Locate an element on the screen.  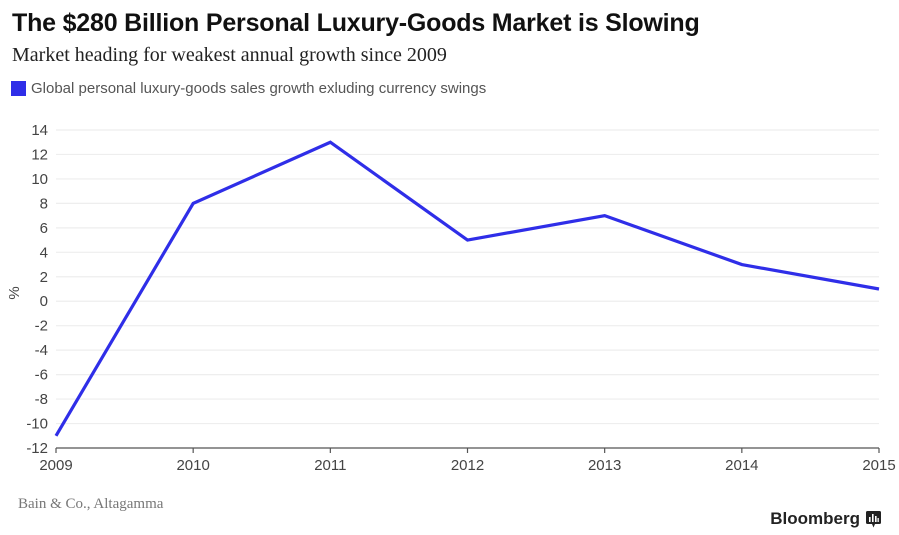
y-tick-label: -12 is located at coordinates (37, 448).